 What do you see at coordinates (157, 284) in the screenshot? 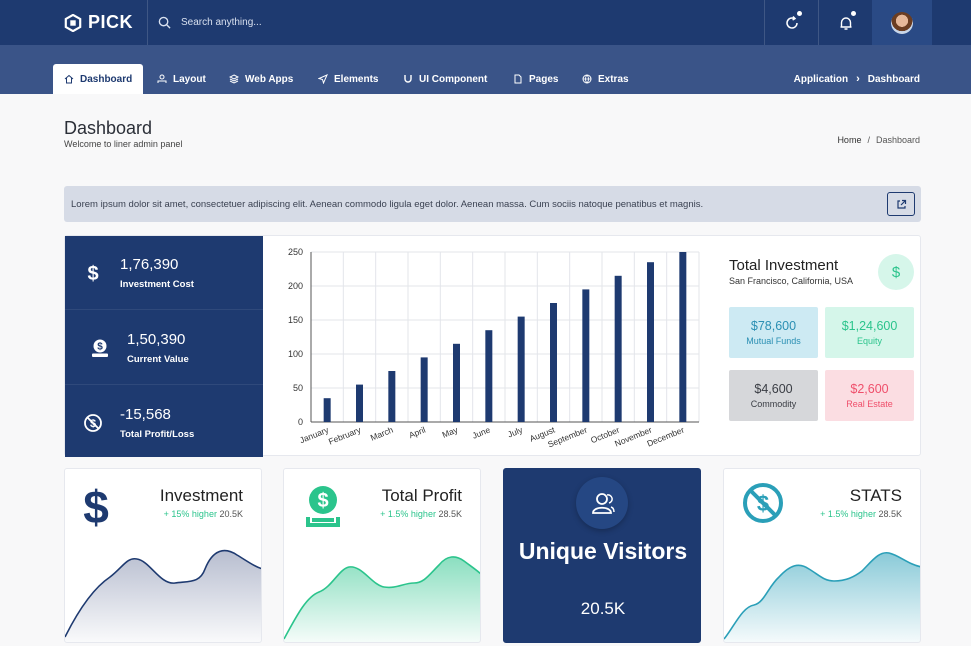
I see `stat-label: Investment Cost` at bounding box center [157, 284].